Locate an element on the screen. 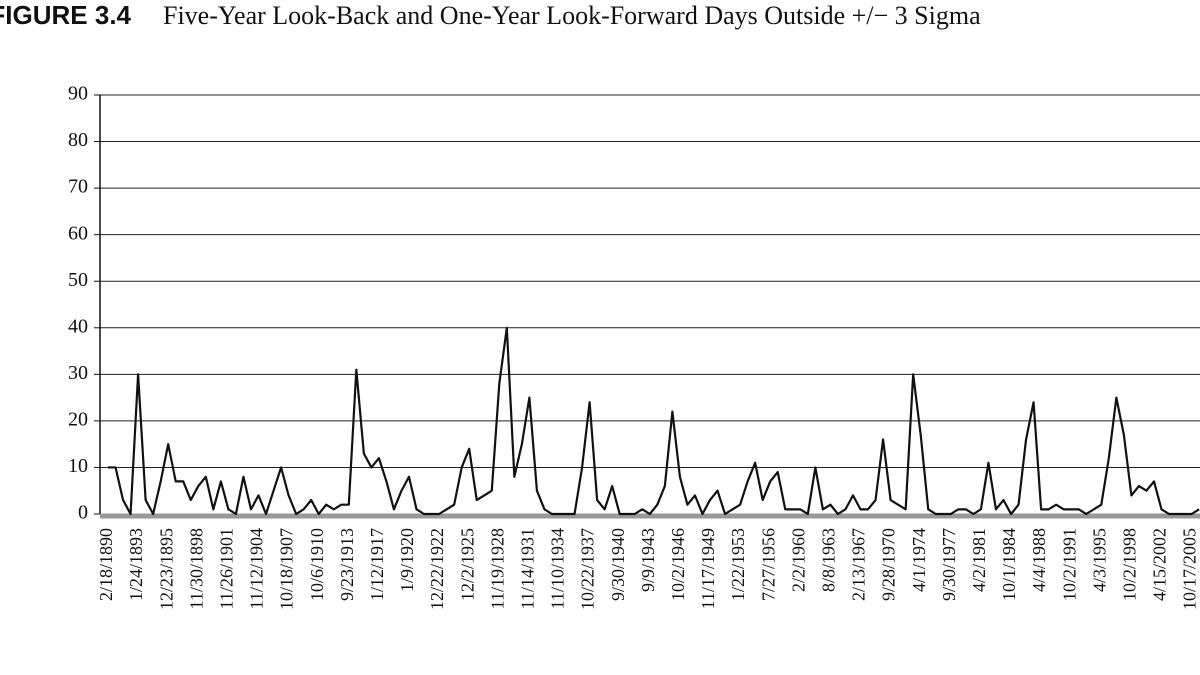 The height and width of the screenshot is (675, 1200). x-tick-label: 11/30/1898 is located at coordinates (196, 568).